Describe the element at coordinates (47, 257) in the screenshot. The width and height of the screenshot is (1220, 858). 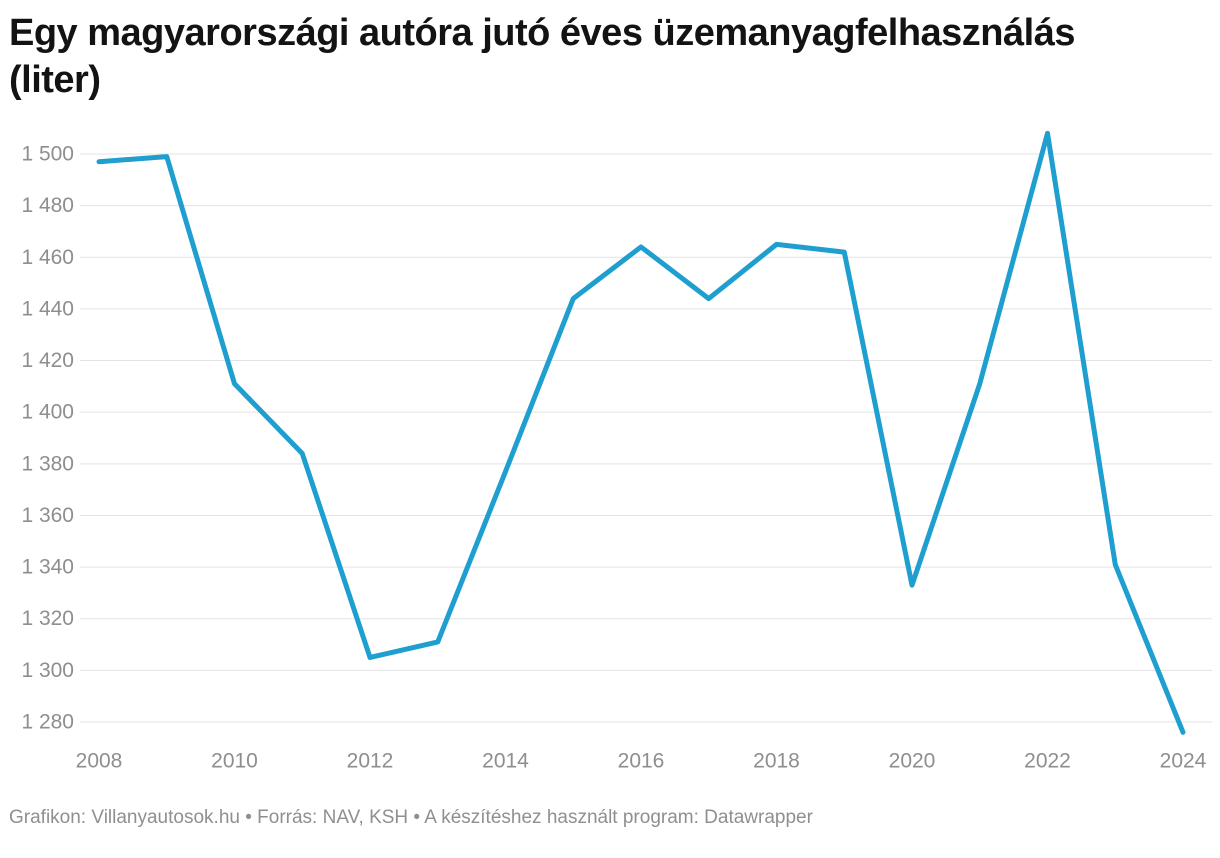
I see `y-axis-tick-label: 1 460` at that location.